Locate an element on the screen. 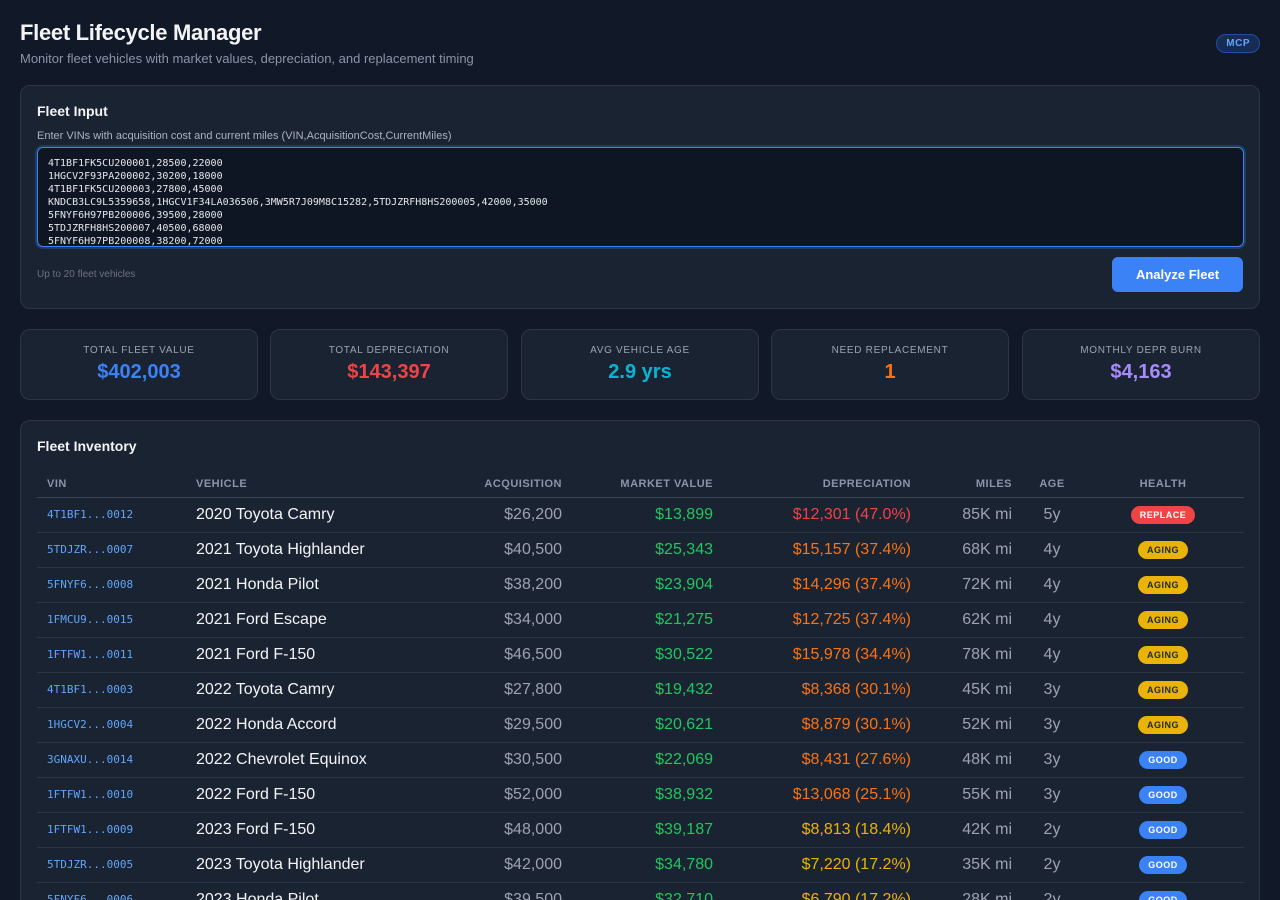 Image resolution: width=1280 pixels, height=900 pixels. acquisition-cell: $27,800 is located at coordinates (484, 690).